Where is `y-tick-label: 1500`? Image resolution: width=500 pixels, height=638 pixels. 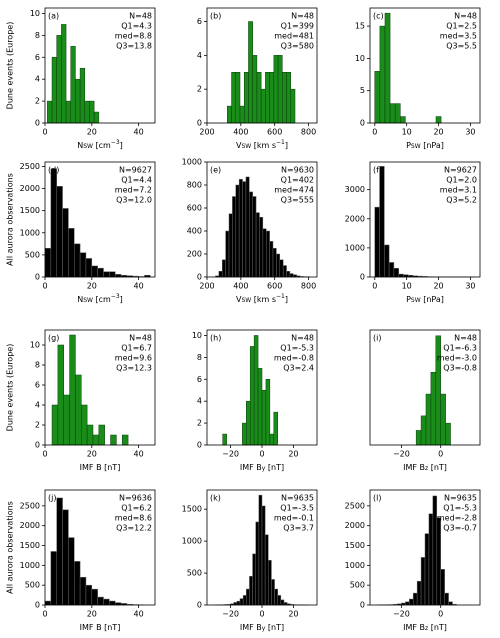 y-tick-label: 1500 is located at coordinates (355, 545).